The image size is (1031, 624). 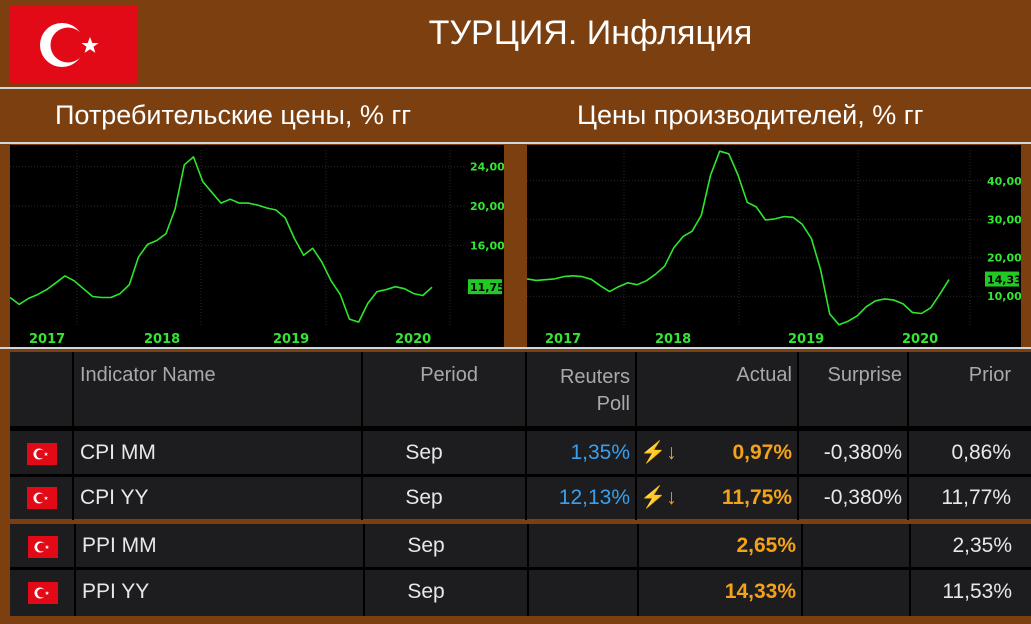 What do you see at coordinates (487, 206) in the screenshot?
I see `cpi-y-tick-label: 20,00` at bounding box center [487, 206].